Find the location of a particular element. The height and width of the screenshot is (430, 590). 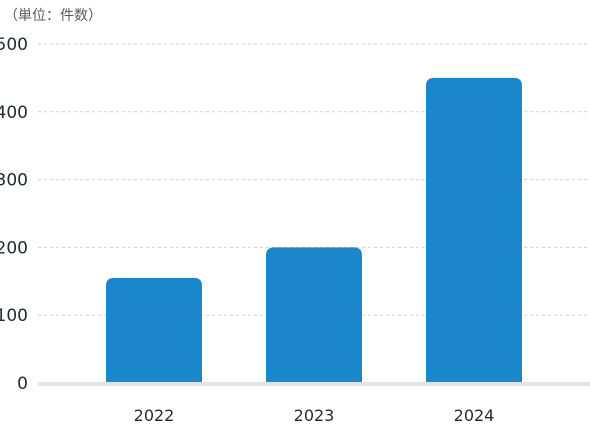

y-tick-label: 400 is located at coordinates (14, 113).